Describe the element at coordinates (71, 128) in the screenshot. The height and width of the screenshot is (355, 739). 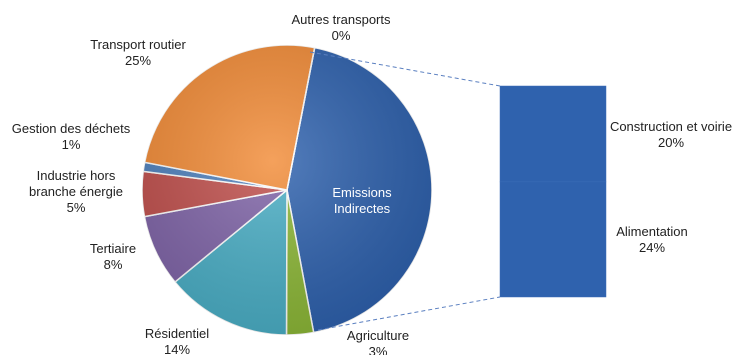
I see `label-gestion-dechets: Gestion des déchets` at that location.